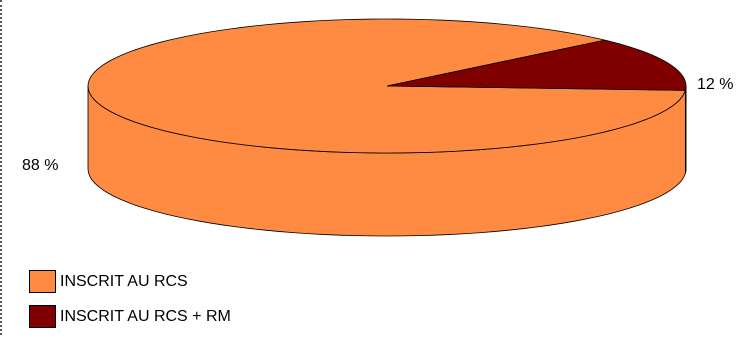  Describe the element at coordinates (715, 84) in the screenshot. I see `data-label-inscrit-rcs-rm: 12 %` at that location.